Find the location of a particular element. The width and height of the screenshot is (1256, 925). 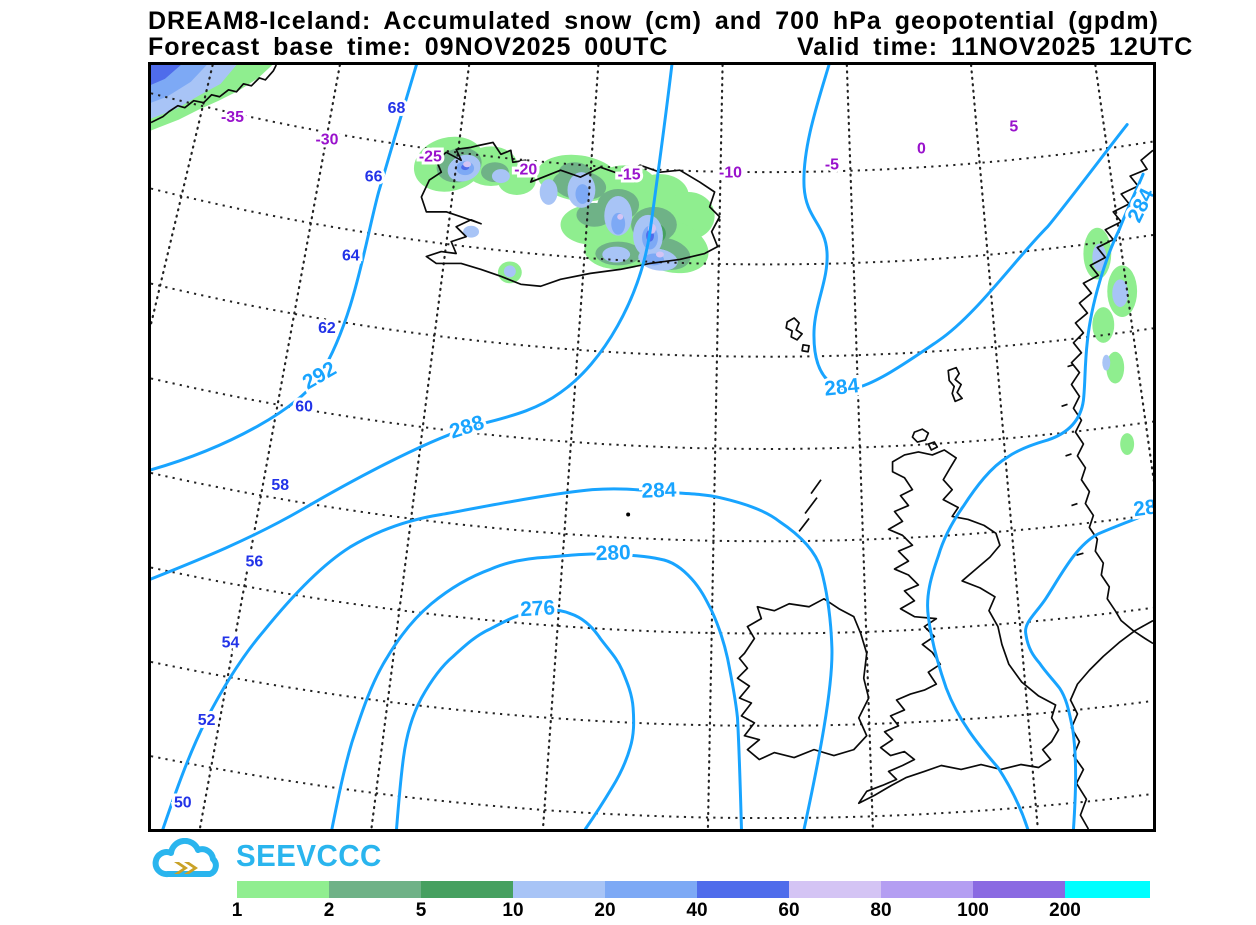

legend-value-label: 1 is located at coordinates (237, 910).